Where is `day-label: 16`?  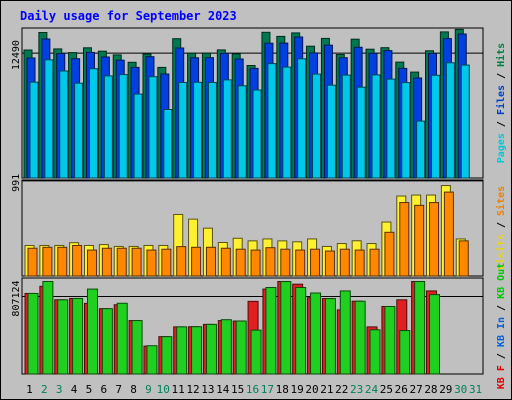
day-label: 16 is located at coordinates (252, 389).